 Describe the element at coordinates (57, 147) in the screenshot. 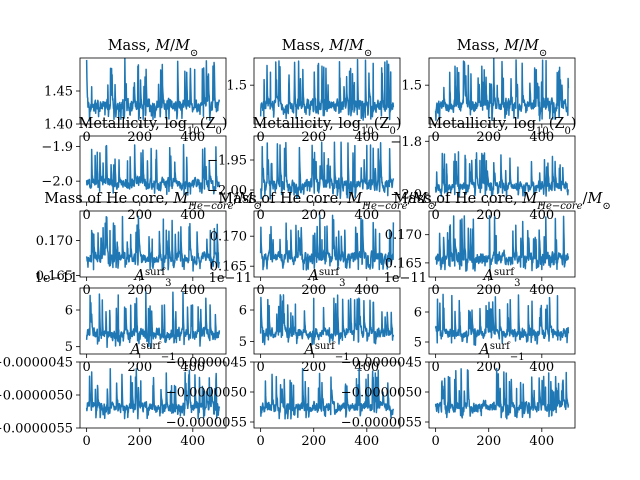

I see `y-tick-label: −1.9` at that location.